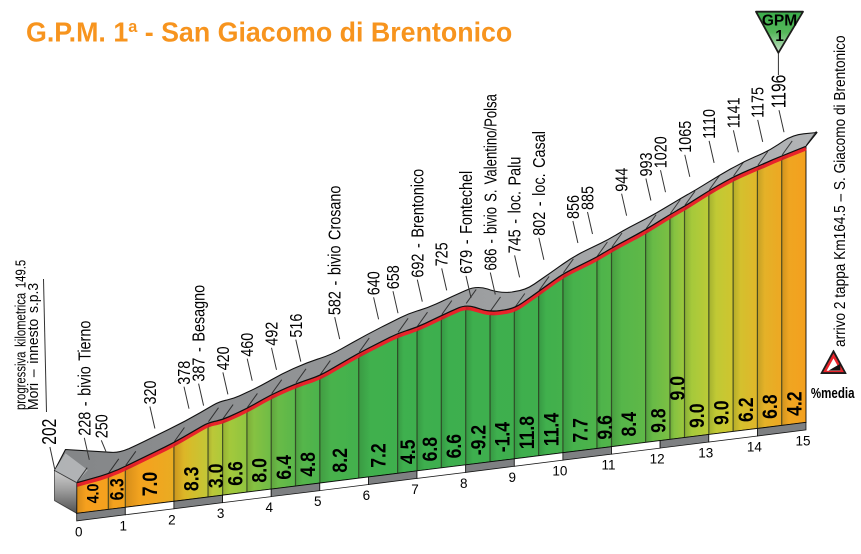  What do you see at coordinates (734, 112) in the screenshot?
I see `svg-text: 1141` at bounding box center [734, 112].